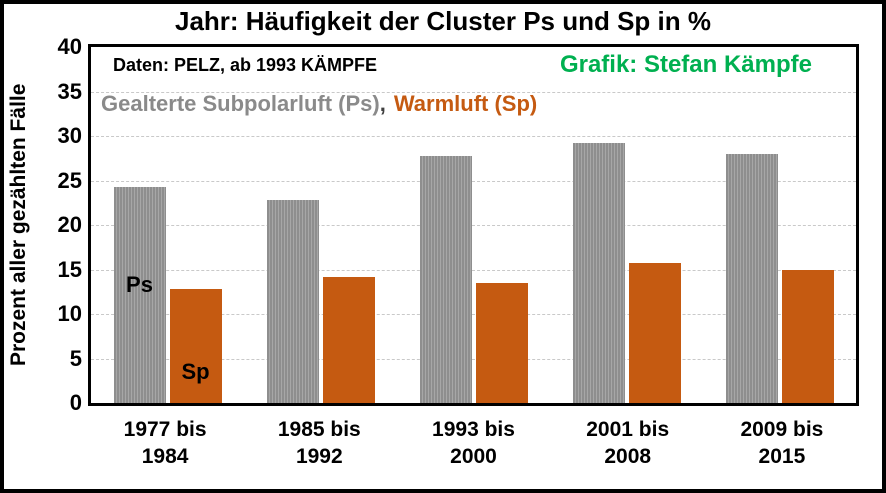 Image resolution: width=886 pixels, height=493 pixels. Describe the element at coordinates (240, 103) in the screenshot. I see `legend-item-ps: Gealterte Subpolarluft (Ps)` at that location.